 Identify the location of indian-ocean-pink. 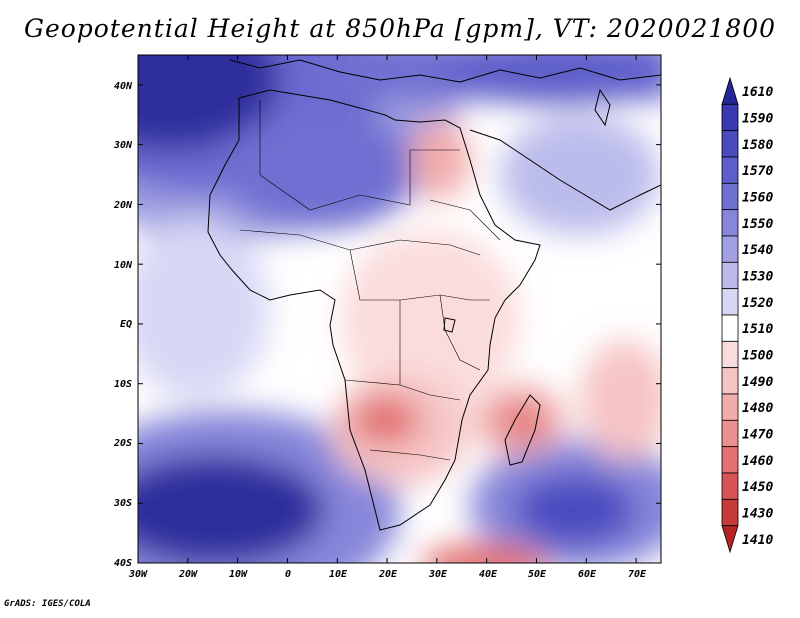
(620, 400).